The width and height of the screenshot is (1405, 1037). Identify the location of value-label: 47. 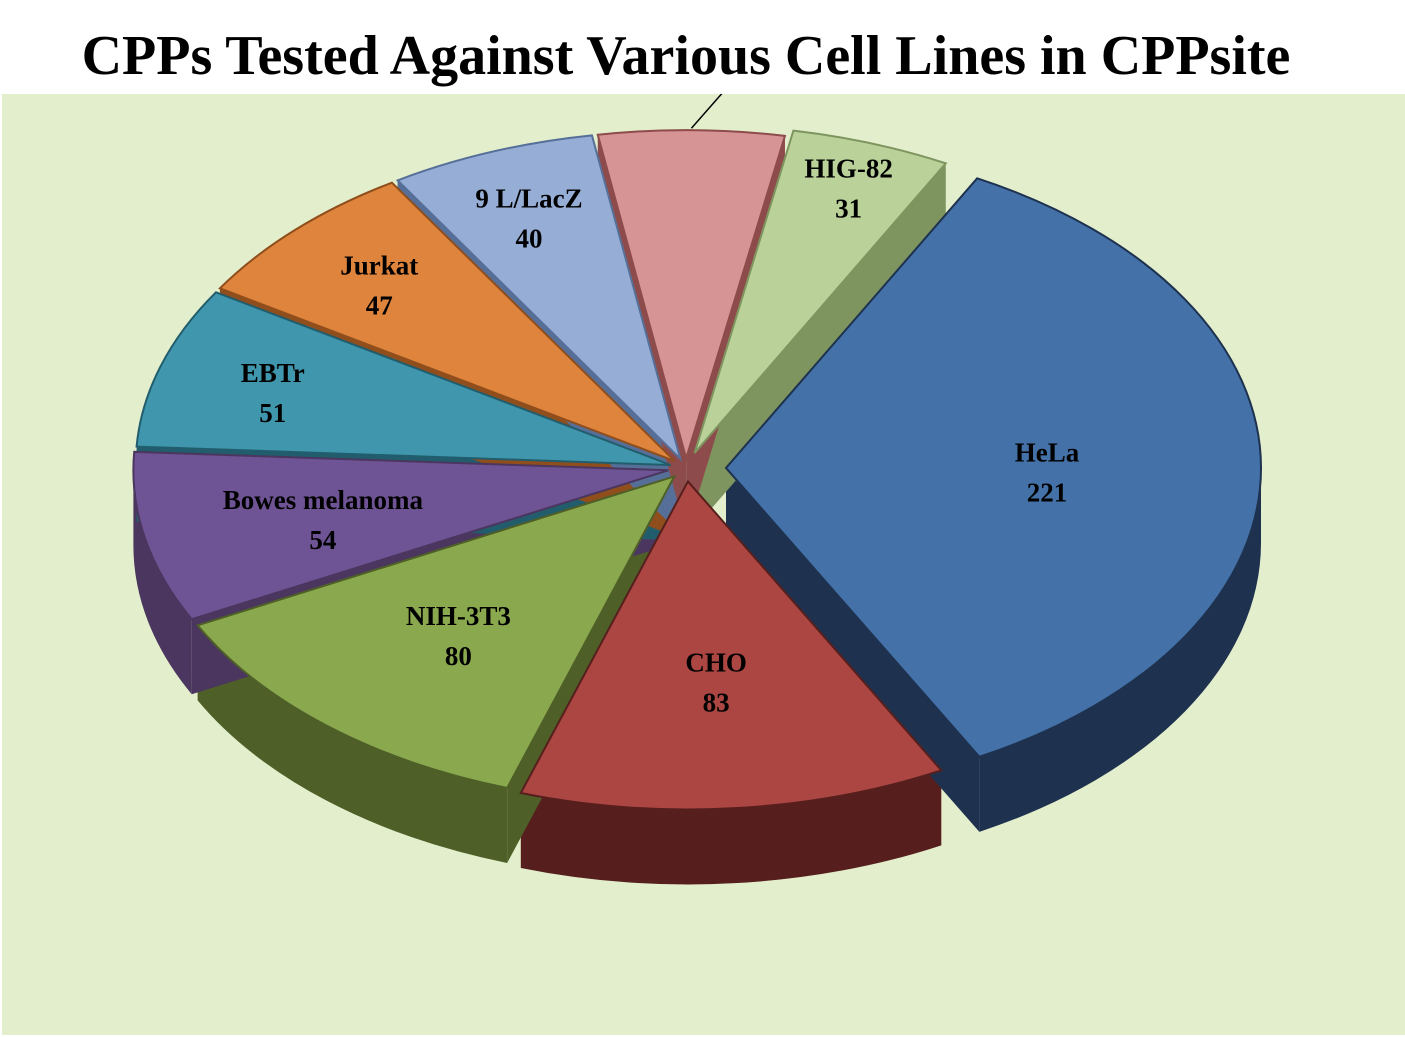
(379, 305).